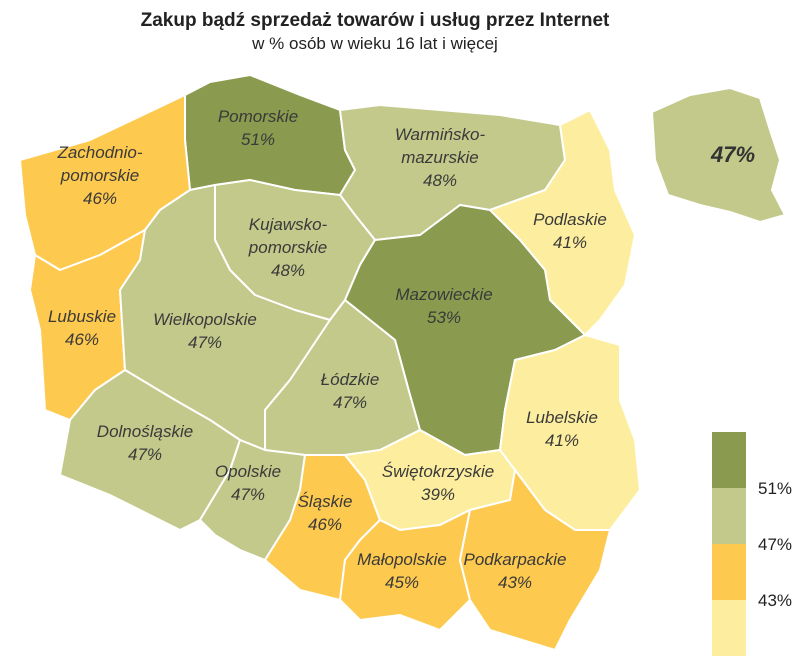 The width and height of the screenshot is (802, 664). What do you see at coordinates (205, 319) in the screenshot?
I see `region-name: Wielkopolskie` at bounding box center [205, 319].